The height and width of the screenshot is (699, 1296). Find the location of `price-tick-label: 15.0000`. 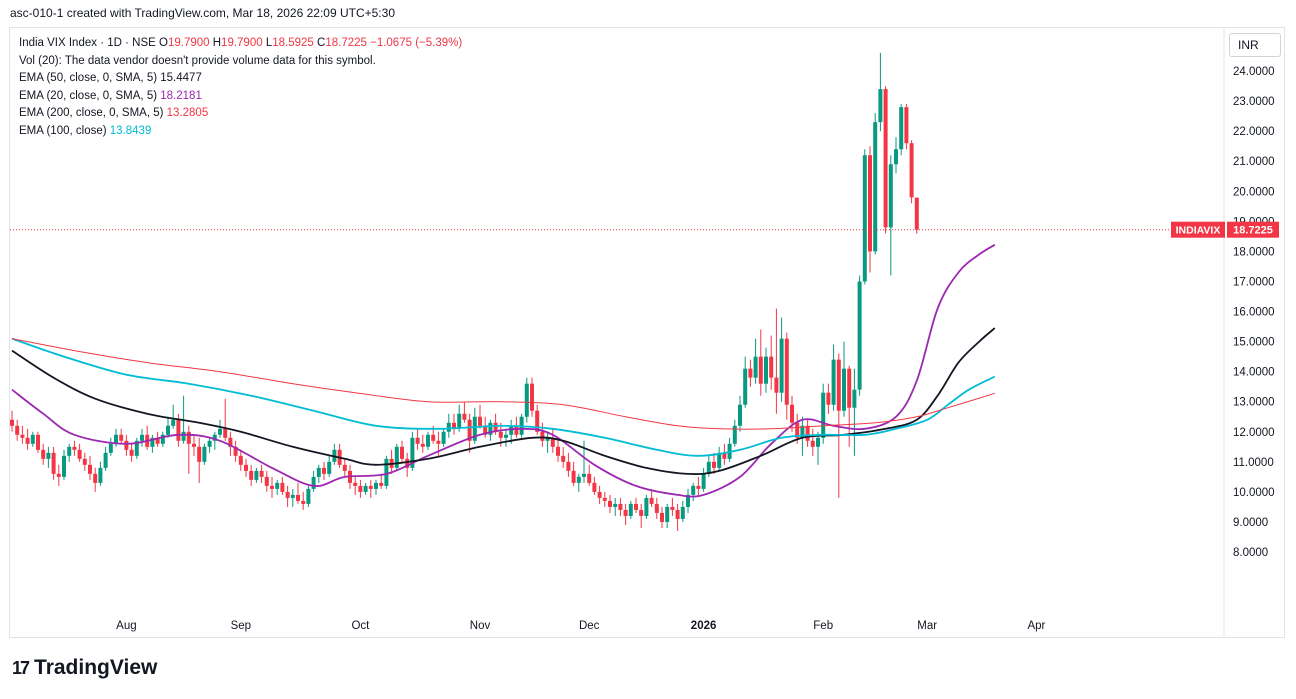

price-tick-label: 15.0000 is located at coordinates (1254, 343).